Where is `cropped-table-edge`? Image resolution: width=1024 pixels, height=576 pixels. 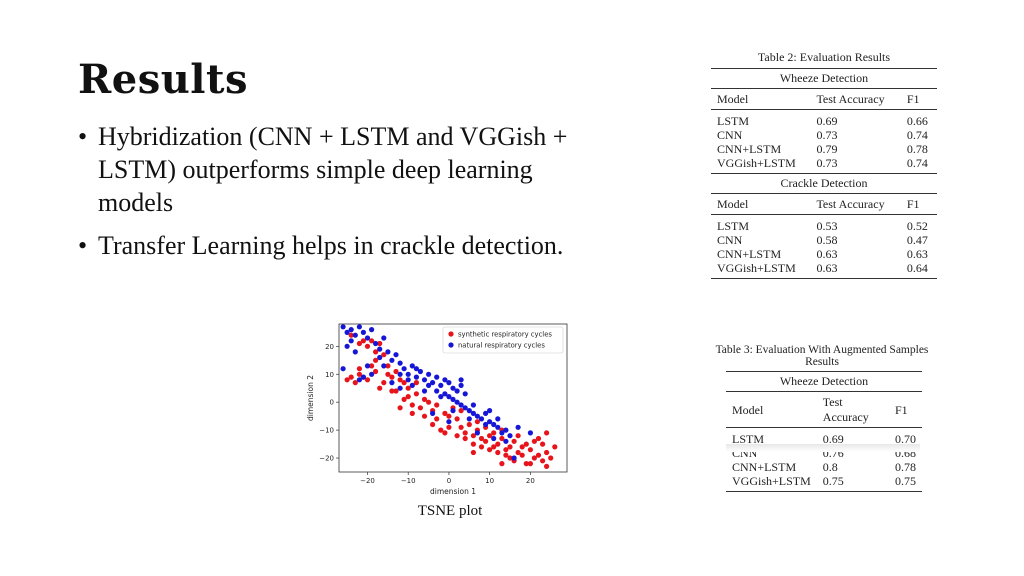
cropped-table-edge is located at coordinates (823, 448).